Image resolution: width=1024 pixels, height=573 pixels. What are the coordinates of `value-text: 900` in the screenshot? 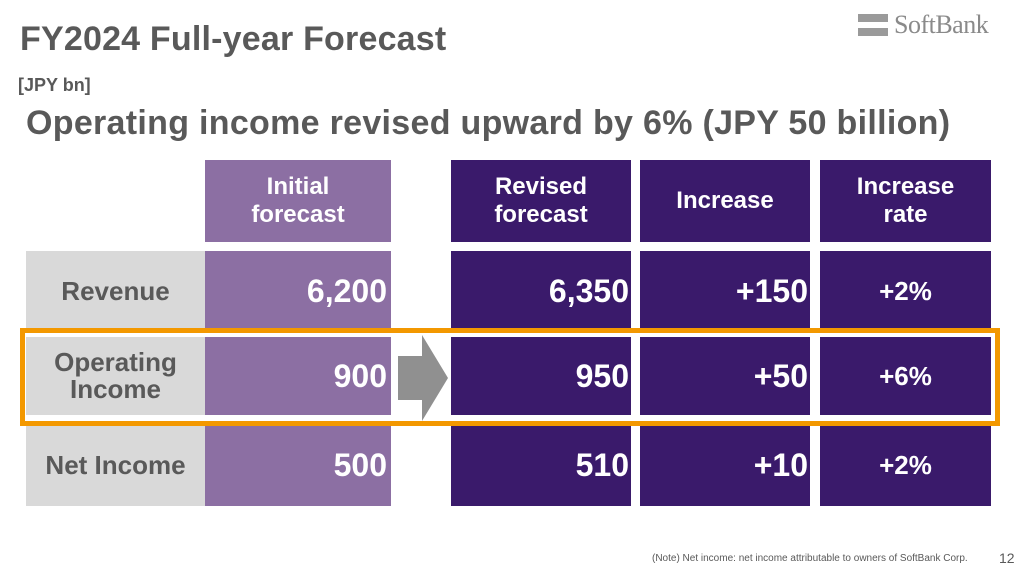 It's located at (360, 375).